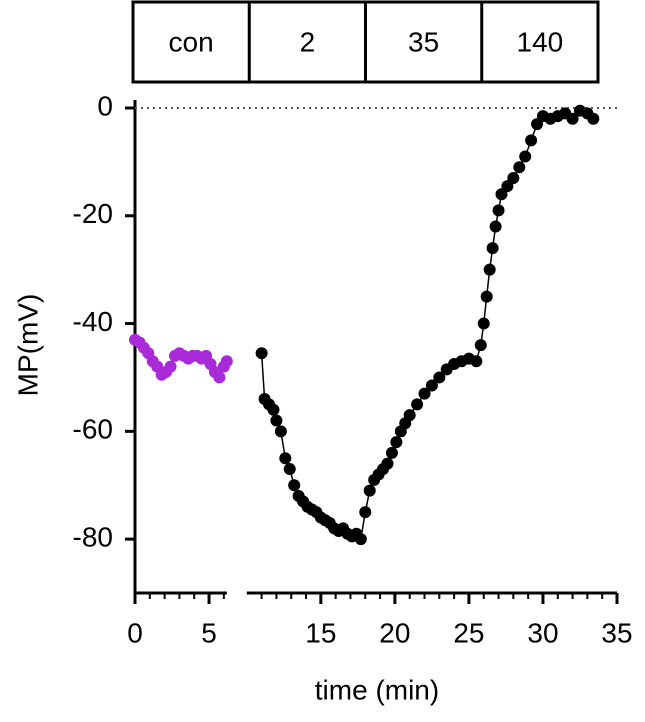 Image resolution: width=645 pixels, height=722 pixels. I want to click on x-tick-label: 25, so click(468, 632).